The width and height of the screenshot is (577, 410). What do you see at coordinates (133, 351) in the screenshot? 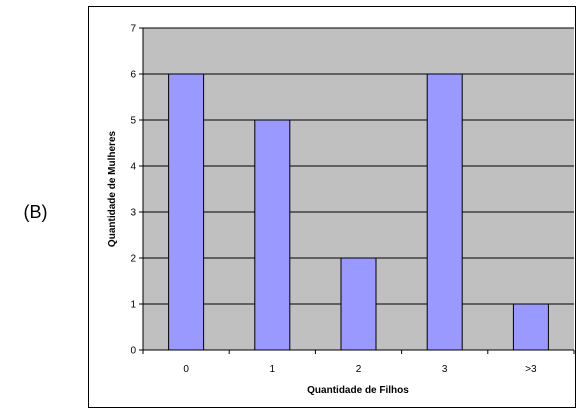
I see `y-tick-label: 0` at bounding box center [133, 351].